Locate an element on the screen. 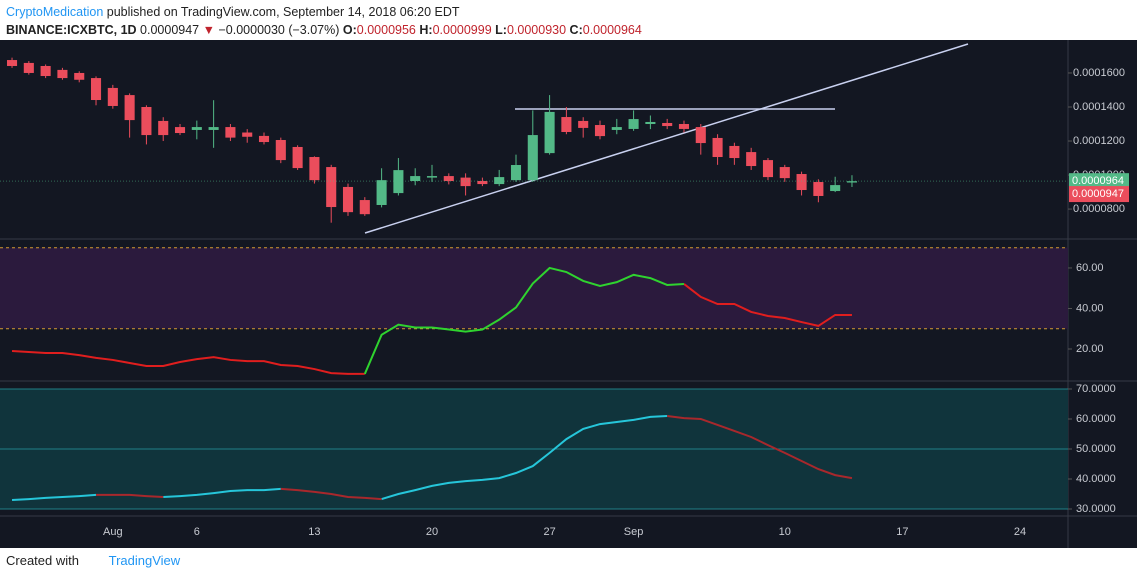 The width and height of the screenshot is (1137, 579). y-tick-label: 60.0000 is located at coordinates (1096, 419).